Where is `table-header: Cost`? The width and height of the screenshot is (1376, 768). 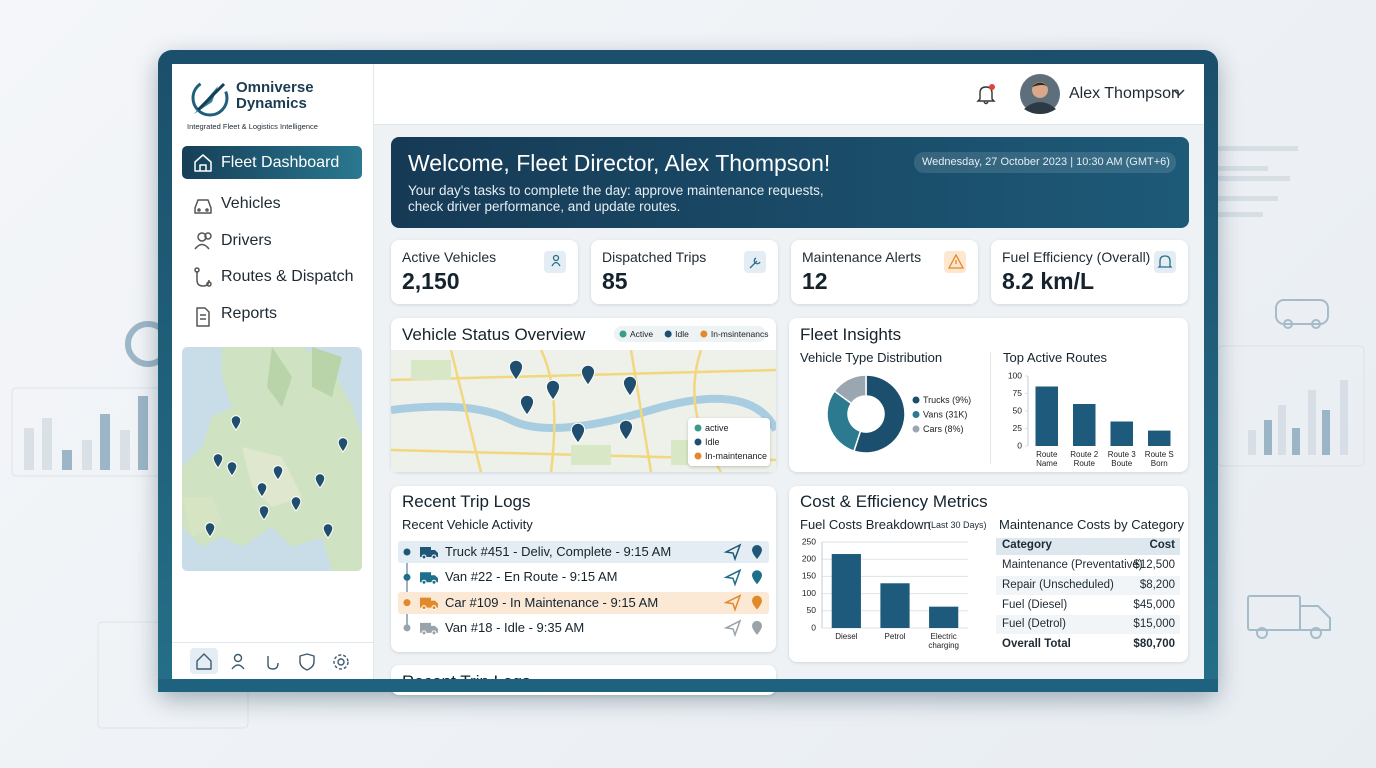
table-header: Cost is located at coordinates (1162, 545).